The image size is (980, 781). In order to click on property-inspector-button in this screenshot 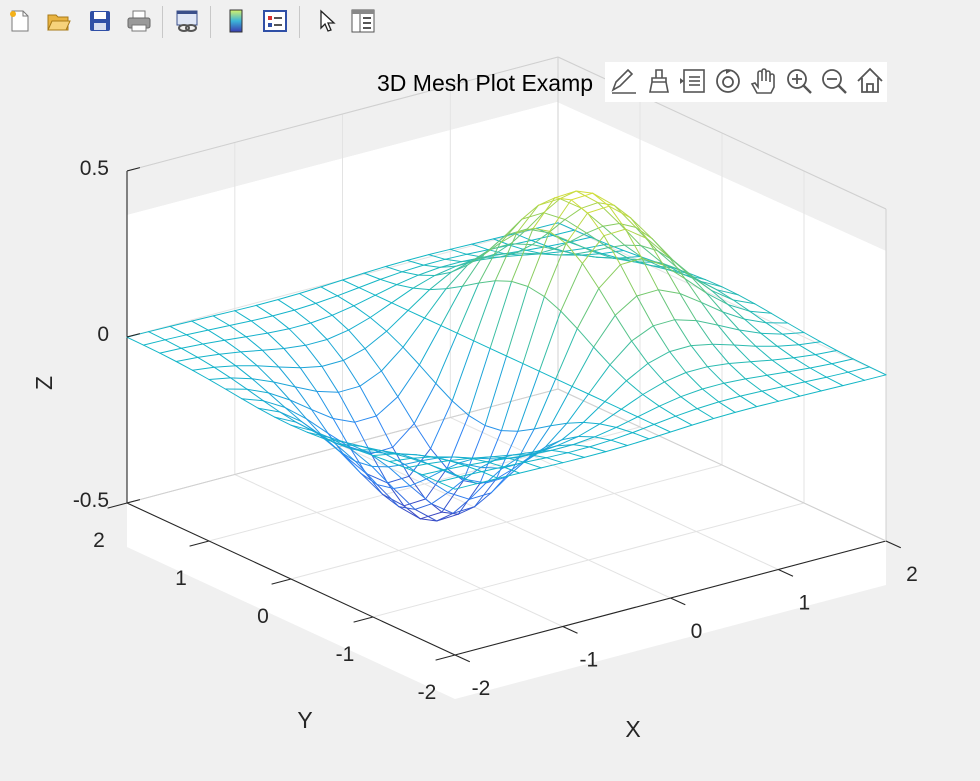, I will do `click(363, 21)`.